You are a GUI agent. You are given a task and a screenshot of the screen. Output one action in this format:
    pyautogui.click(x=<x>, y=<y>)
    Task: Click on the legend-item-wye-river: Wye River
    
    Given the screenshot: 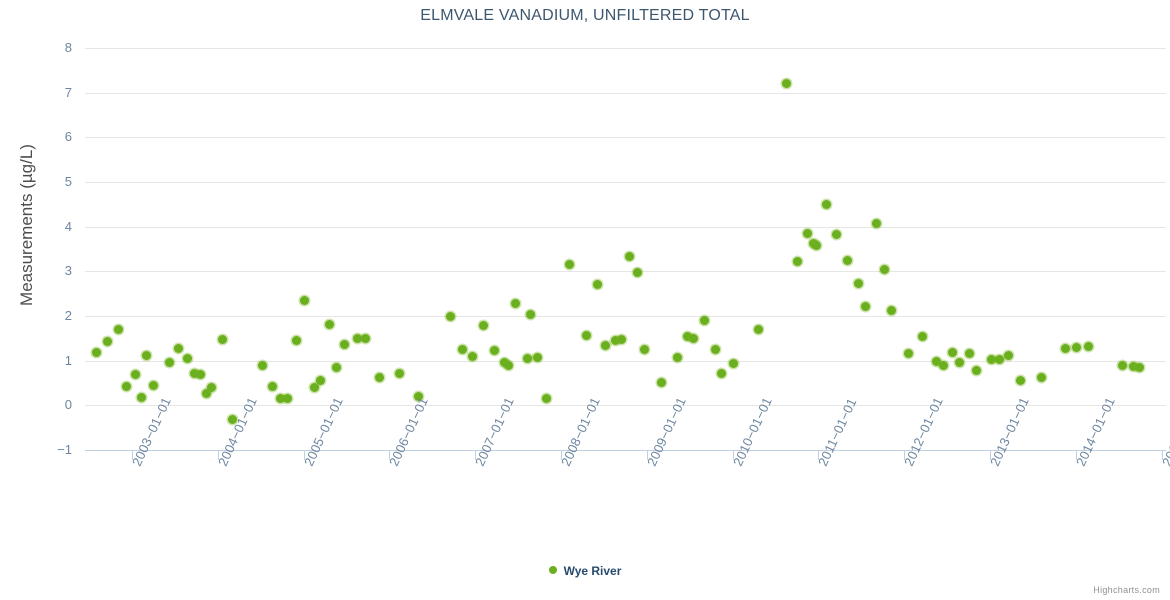 What is the action you would take?
    pyautogui.click(x=585, y=570)
    